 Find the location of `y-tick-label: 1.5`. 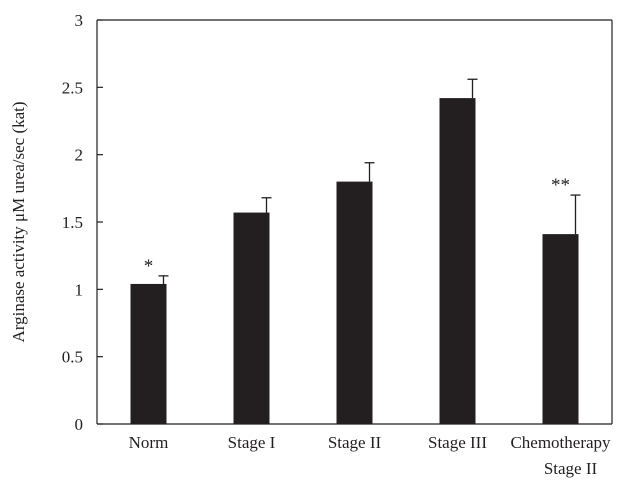

y-tick-label: 1.5 is located at coordinates (72, 222).